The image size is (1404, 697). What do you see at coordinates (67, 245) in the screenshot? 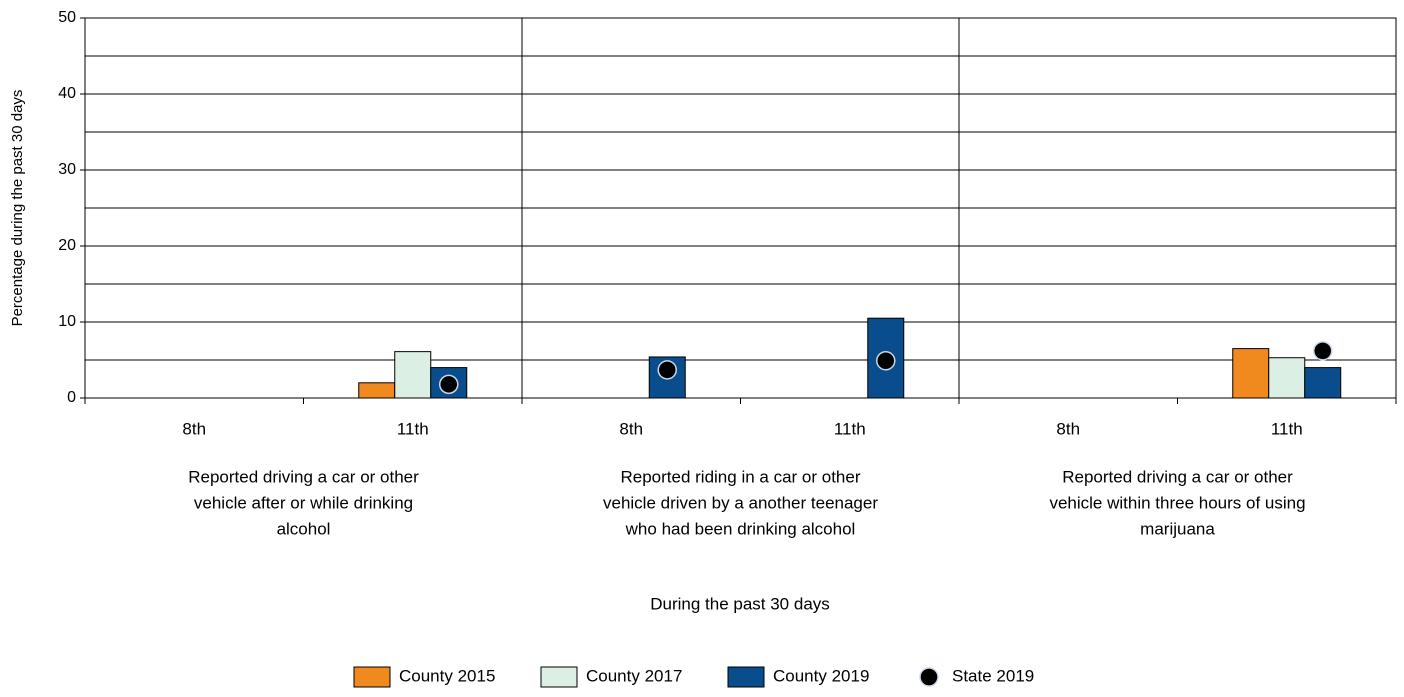
I see `y-tick-label: 20` at bounding box center [67, 245].